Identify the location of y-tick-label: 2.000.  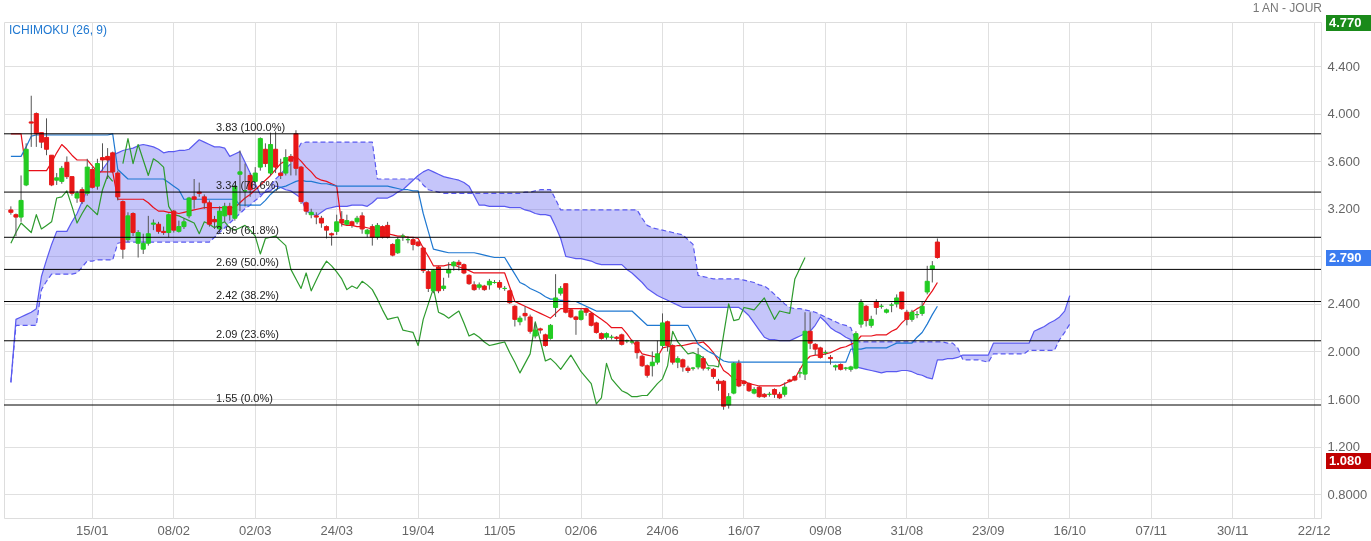
(1344, 351).